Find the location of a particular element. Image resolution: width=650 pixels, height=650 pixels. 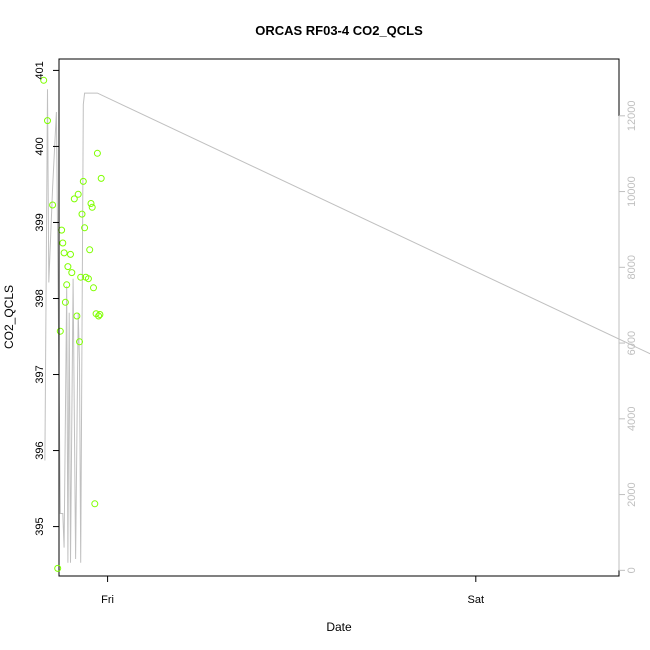

y-tick-label: 396 is located at coordinates (40, 450).